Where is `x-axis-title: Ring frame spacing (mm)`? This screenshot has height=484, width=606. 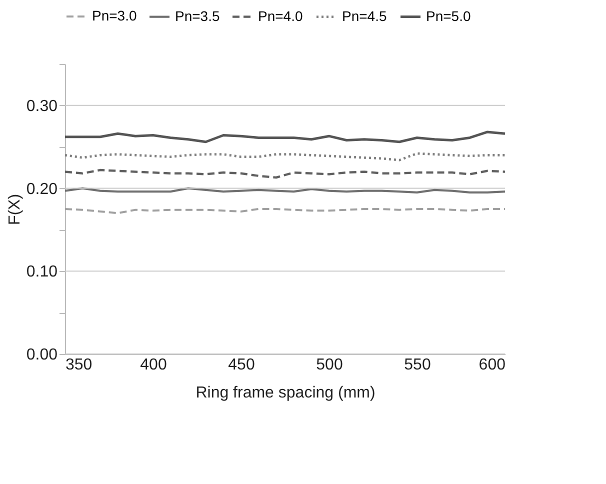
x-axis-title: Ring frame spacing (mm) is located at coordinates (286, 393).